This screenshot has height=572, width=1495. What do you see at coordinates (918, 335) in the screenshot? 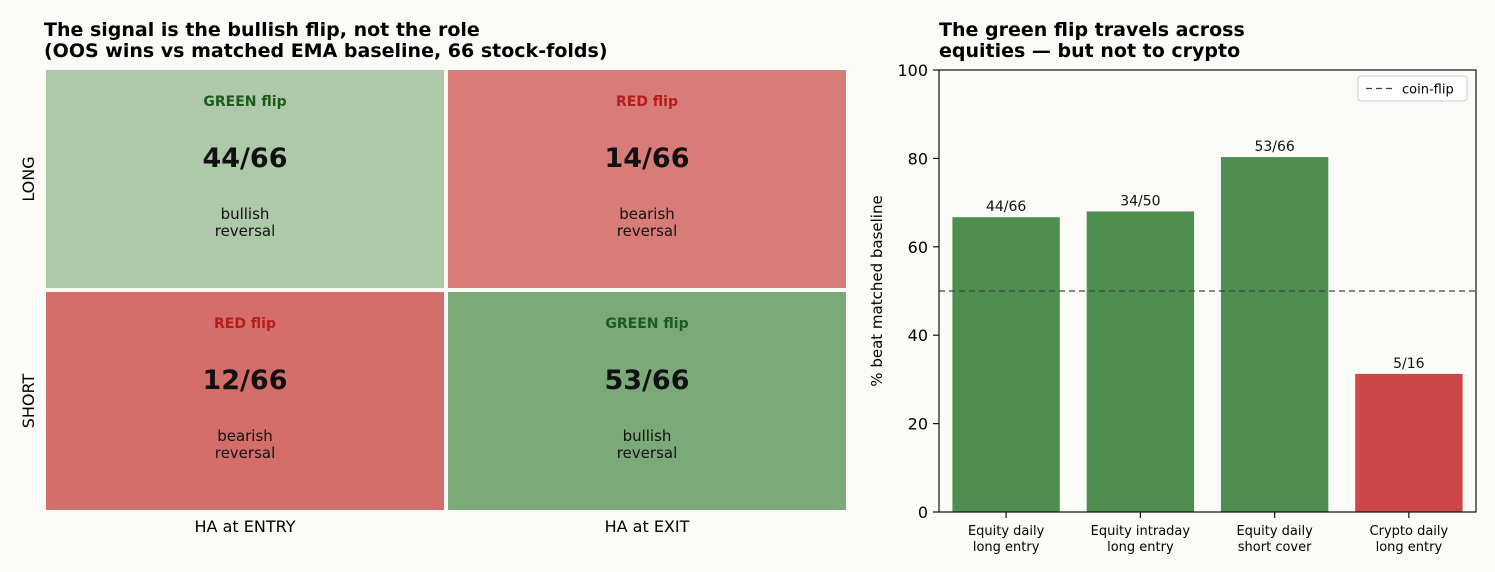
I see `y-tick-label: 40` at bounding box center [918, 335].